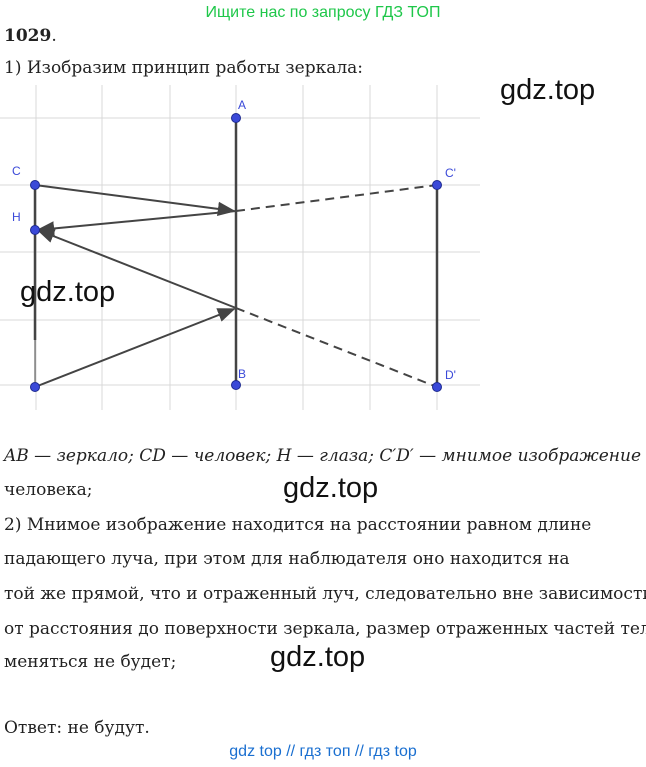 This screenshot has width=646, height=767. What do you see at coordinates (323, 12) in the screenshot?
I see `site-search-link: Ищите нас по запросу ГДЗ ТОП` at bounding box center [323, 12].